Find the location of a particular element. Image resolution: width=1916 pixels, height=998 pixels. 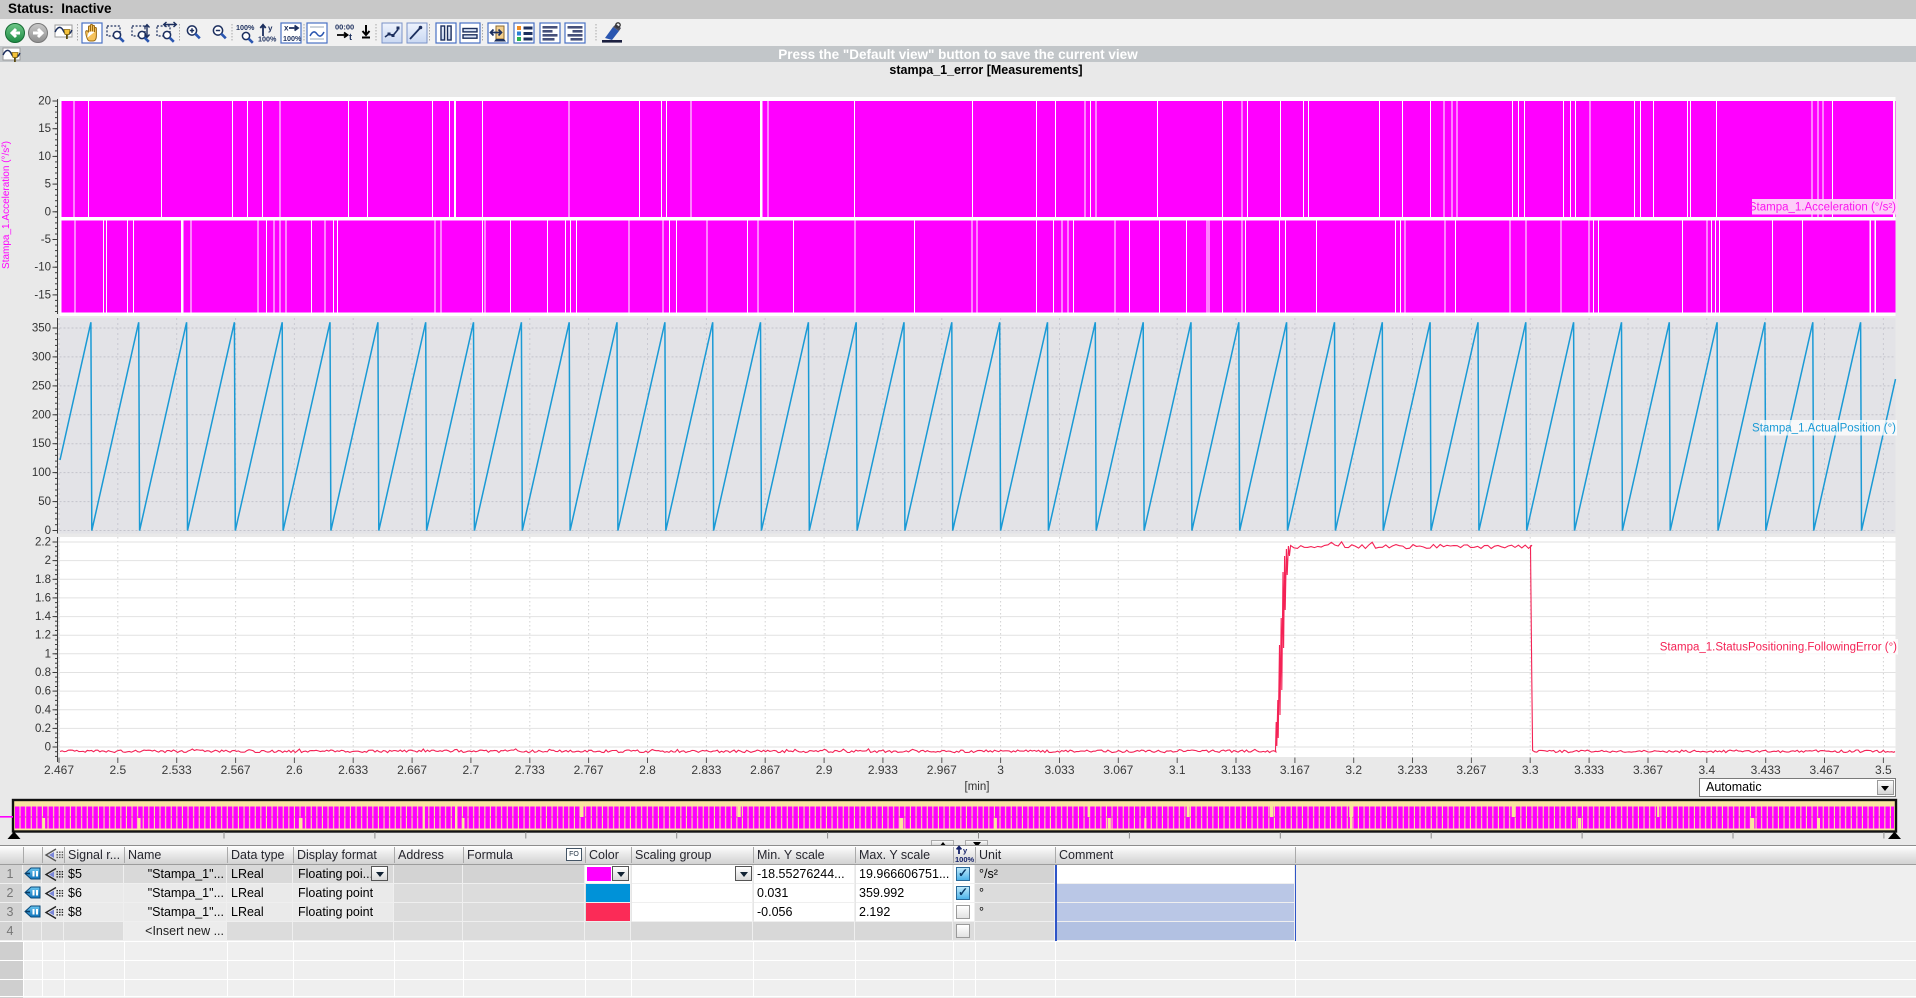

svg-text: 20 is located at coordinates (44, 102).